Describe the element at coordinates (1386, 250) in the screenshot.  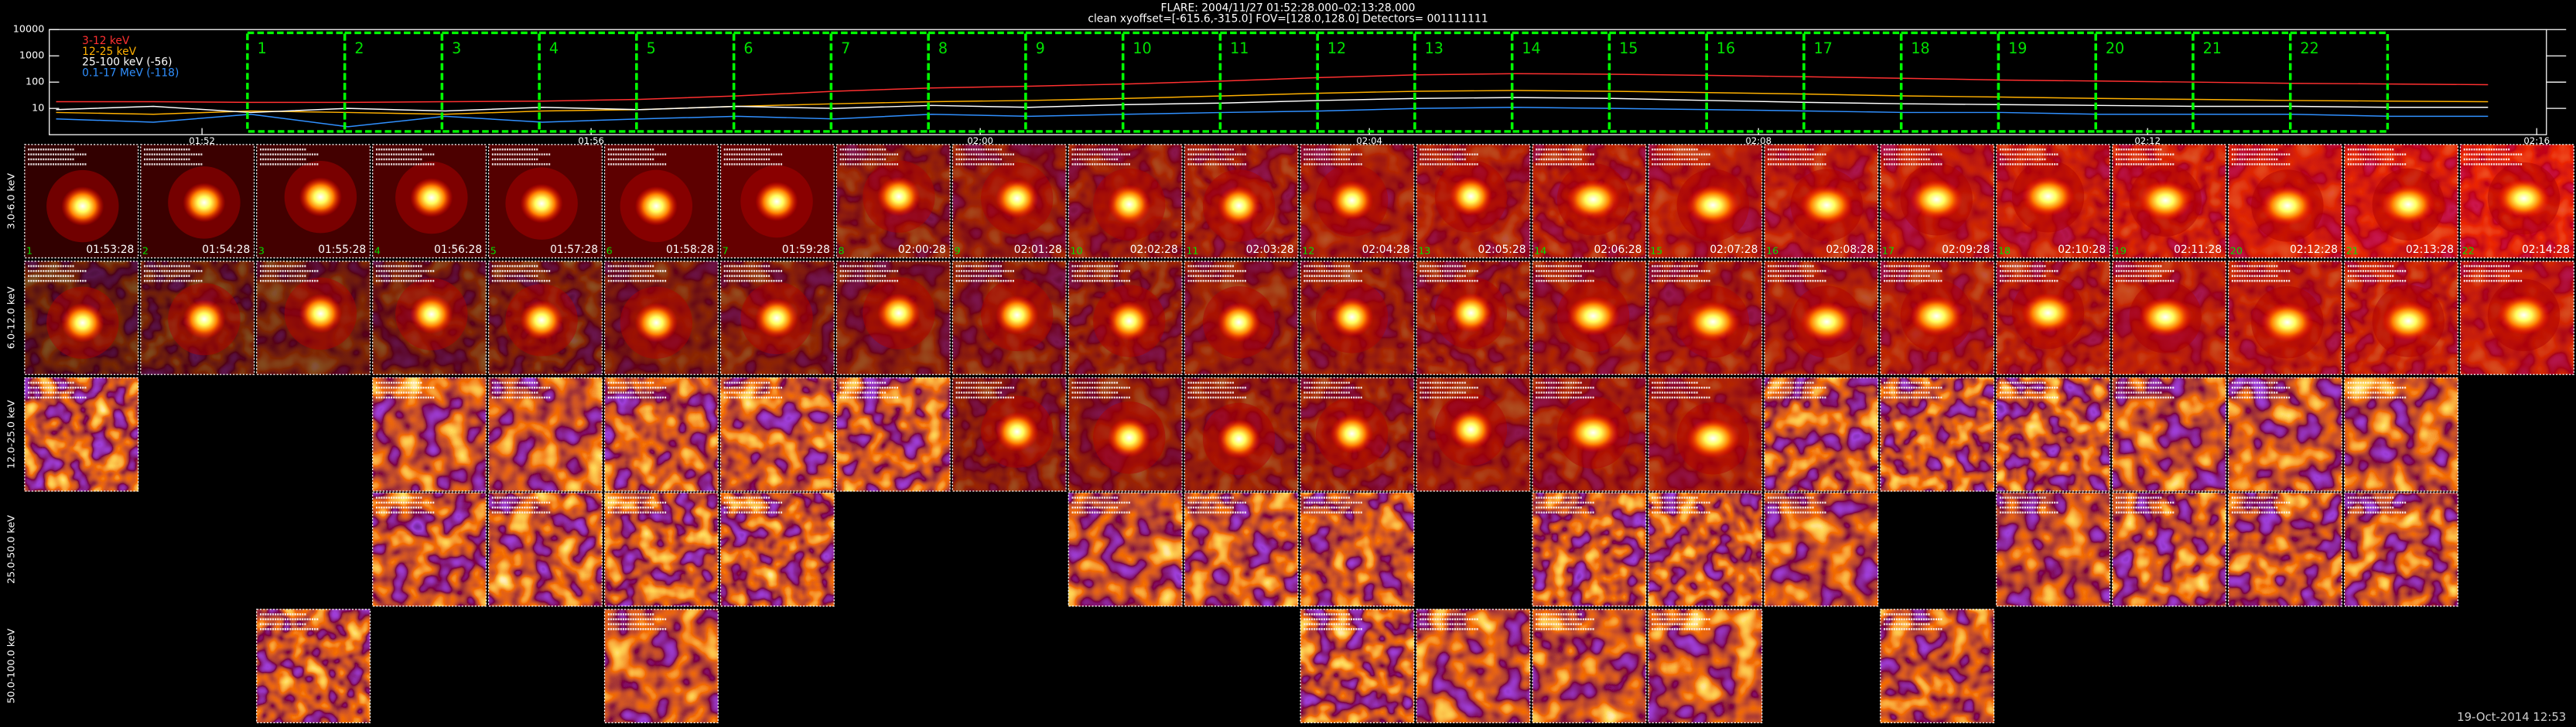
I see `cell-time: 02:04:28` at that location.